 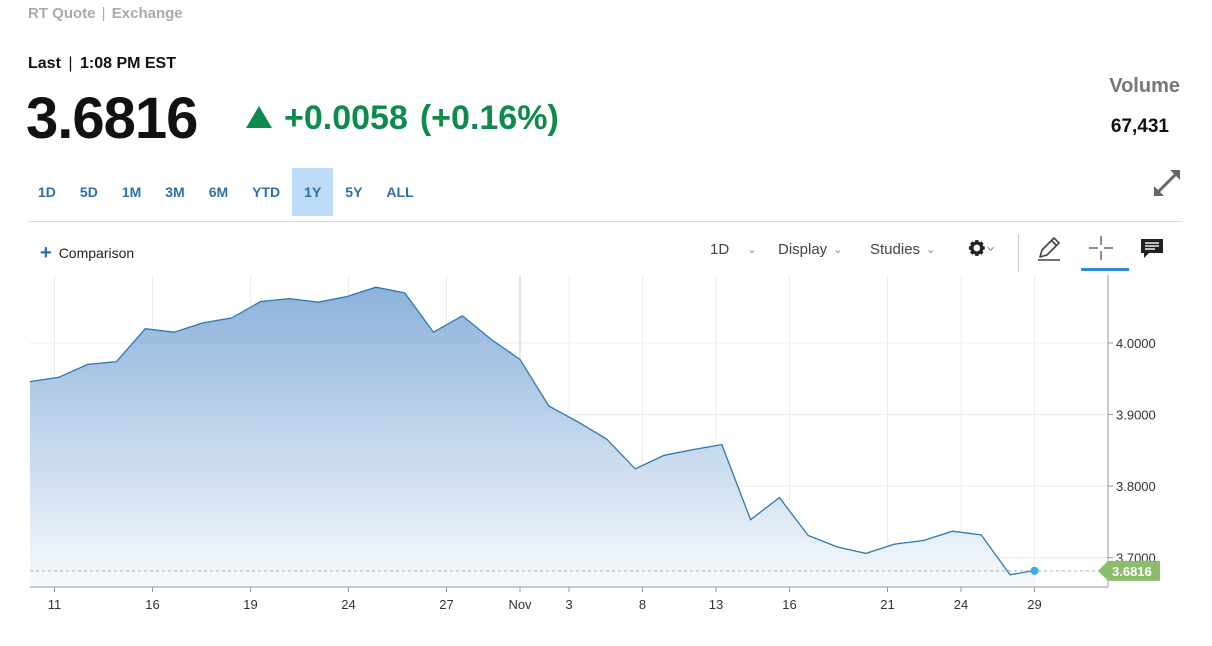 What do you see at coordinates (88, 192) in the screenshot?
I see `range-tab-5d: 5D` at bounding box center [88, 192].